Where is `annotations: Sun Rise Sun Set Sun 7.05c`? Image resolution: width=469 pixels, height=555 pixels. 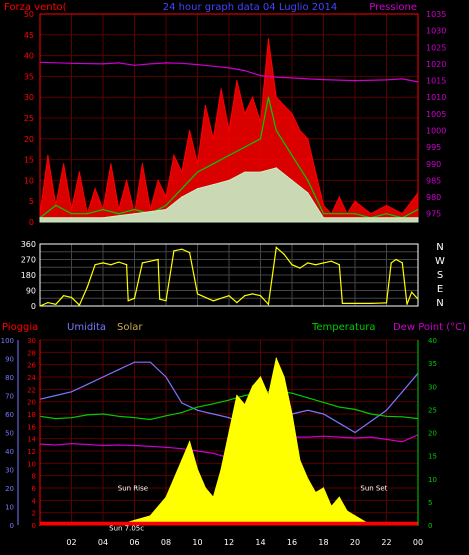 annotations: Sun Rise Sun Set Sun 7.05c is located at coordinates (248, 508).